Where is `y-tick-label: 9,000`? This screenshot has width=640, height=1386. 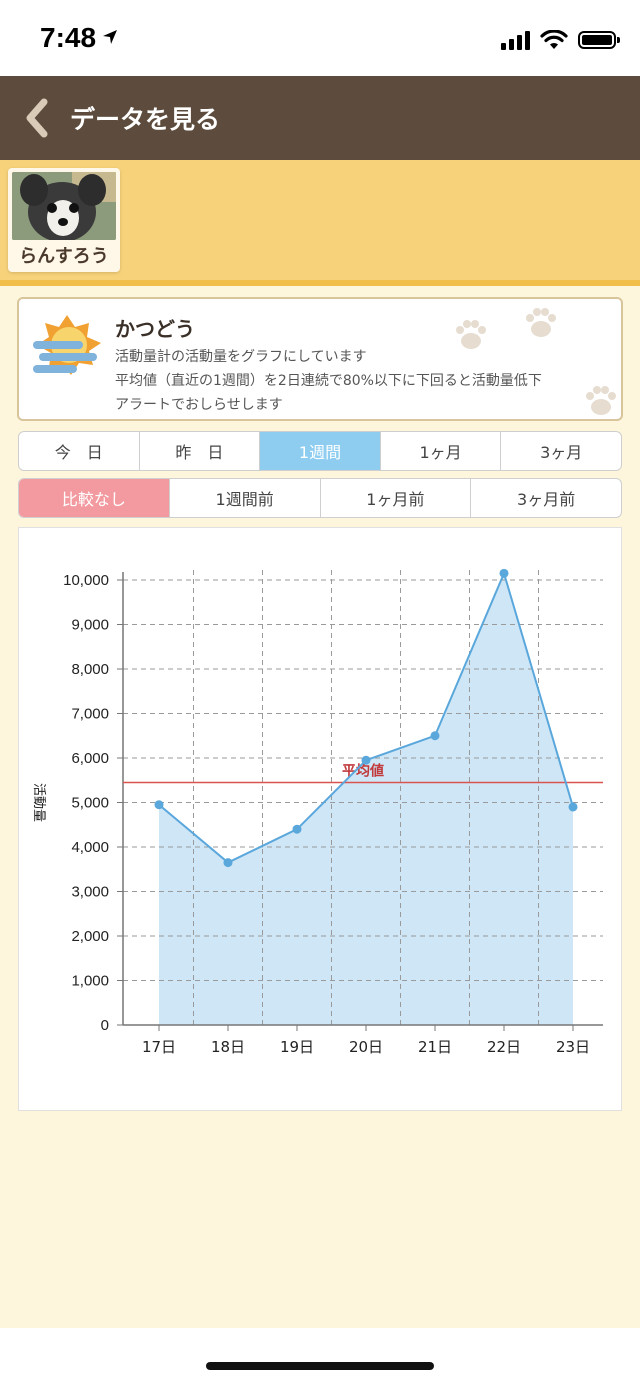 y-tick-label: 9,000 is located at coordinates (90, 625).